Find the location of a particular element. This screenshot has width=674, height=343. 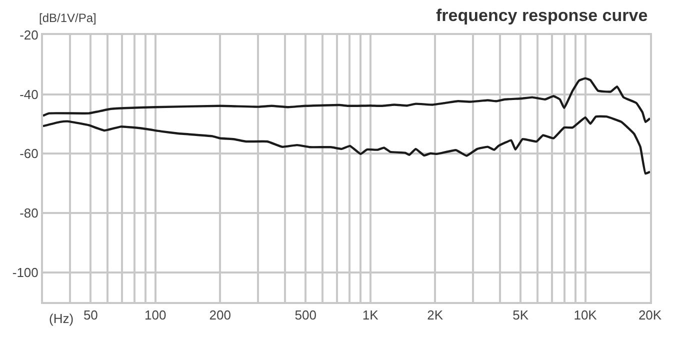

x-tick-label: 10K is located at coordinates (586, 315).